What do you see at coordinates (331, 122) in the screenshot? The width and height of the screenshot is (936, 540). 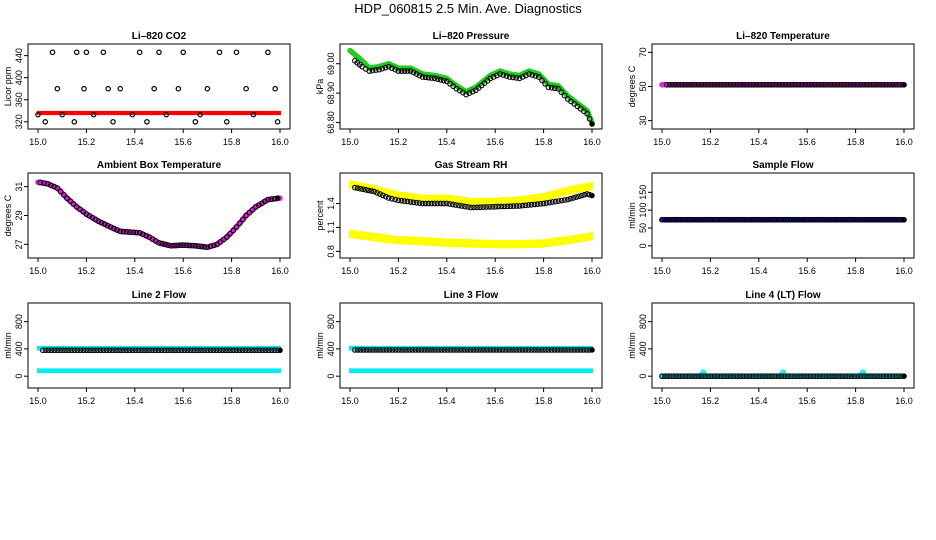 I see `y-tick-label: 68.80` at bounding box center [331, 122].